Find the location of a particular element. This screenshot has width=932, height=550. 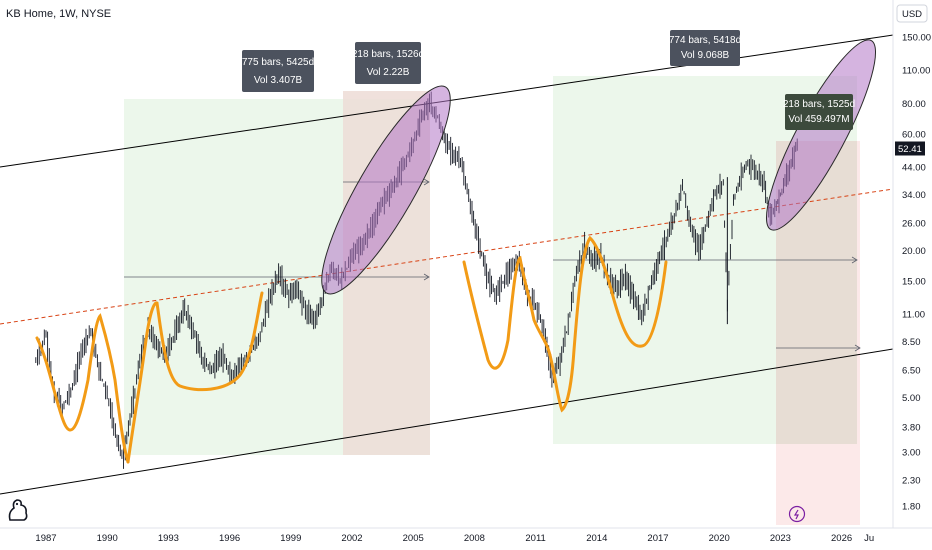

y-tick-label: 15.00 is located at coordinates (914, 282).